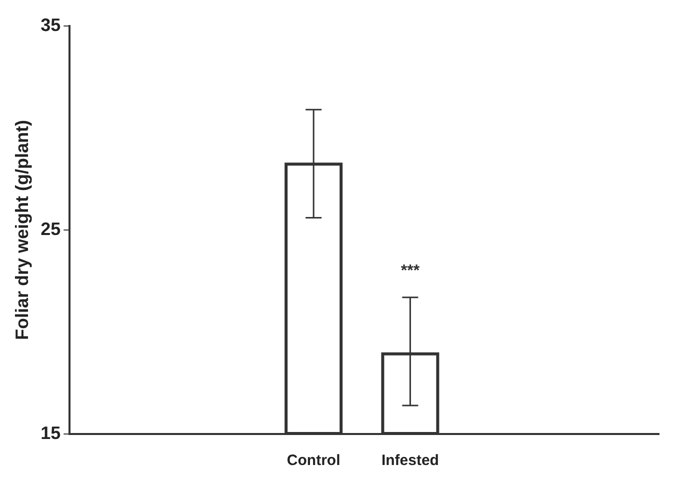  Describe the element at coordinates (22, 230) in the screenshot. I see `y-axis-title: Foliar dry weight (g/plant)` at that location.